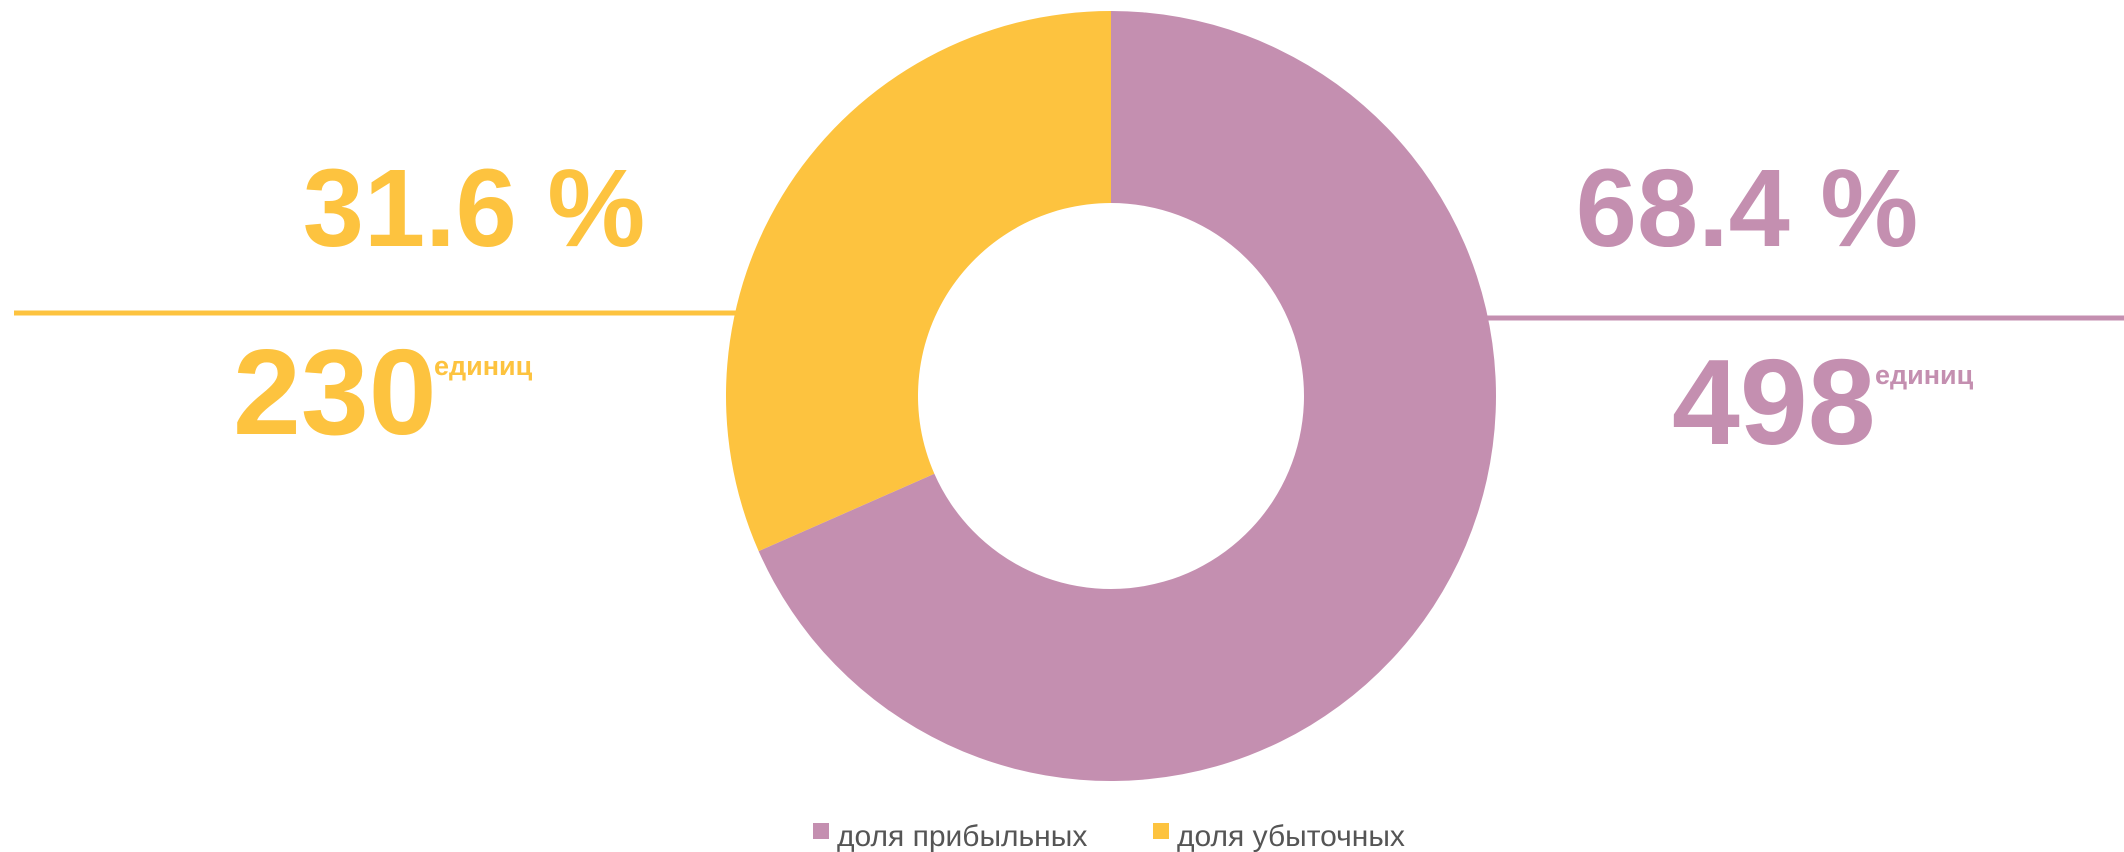  Describe the element at coordinates (474, 208) in the screenshot. I see `percent-label: 31.6 %` at that location.